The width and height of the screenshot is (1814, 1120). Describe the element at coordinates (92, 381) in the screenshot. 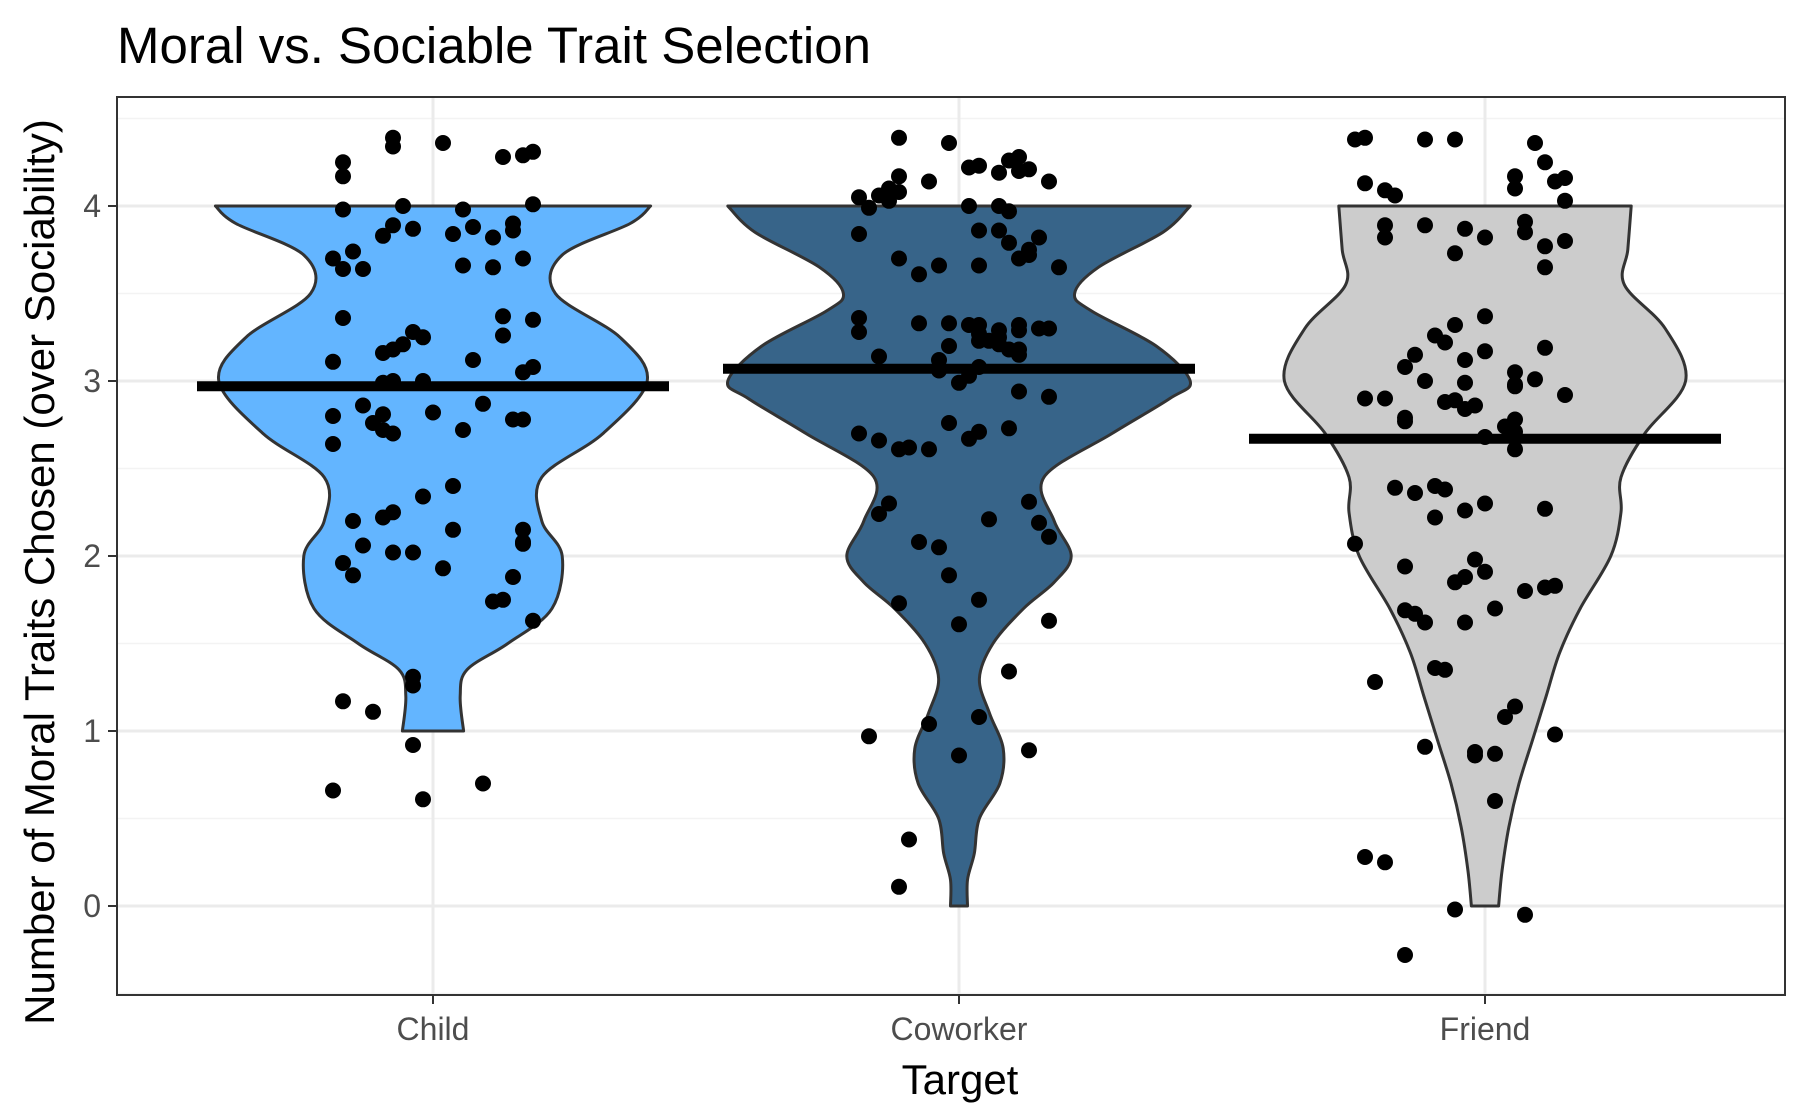

I see `y-tick-label: 3` at that location.